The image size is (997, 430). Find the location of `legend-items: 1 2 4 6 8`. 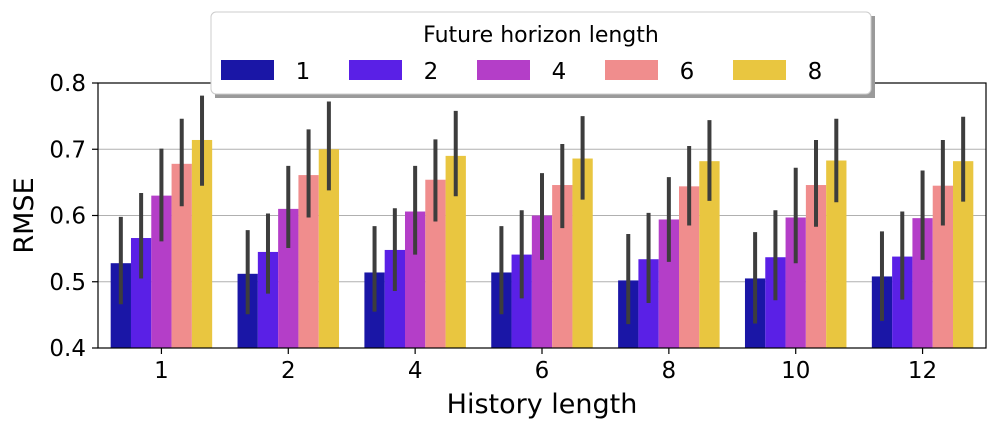

legend-items: 1 2 4 6 8 is located at coordinates (521, 72).